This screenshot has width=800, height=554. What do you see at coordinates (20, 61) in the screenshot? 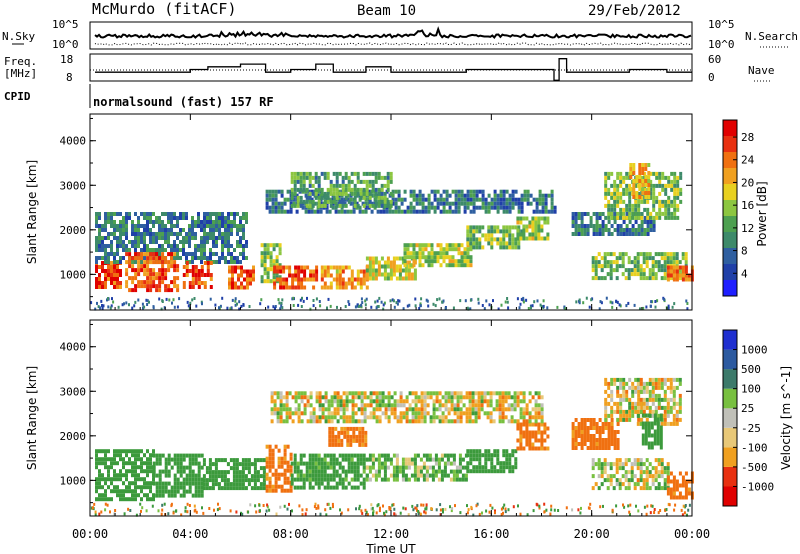
I see `freq-label-line1: Freq.` at bounding box center [20, 61].